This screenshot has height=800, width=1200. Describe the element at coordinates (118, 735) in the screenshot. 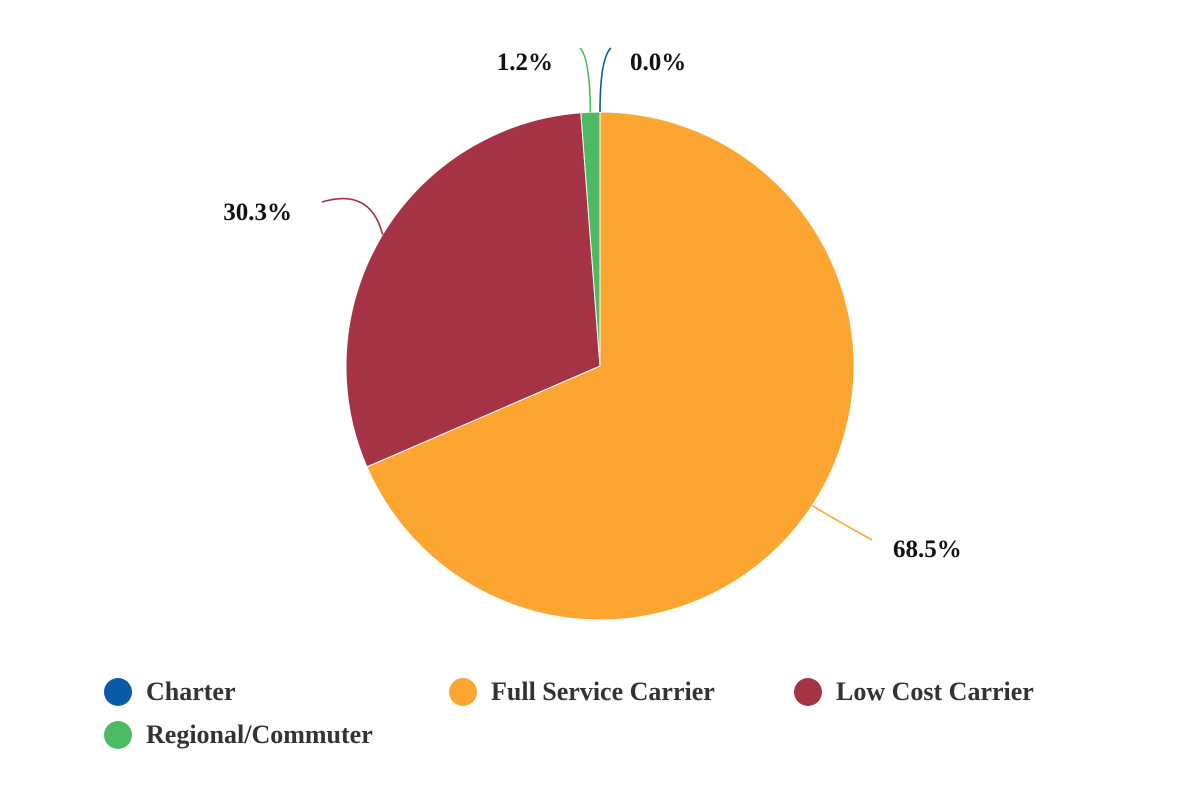

I see `legend-swatch-regional-commuter` at that location.